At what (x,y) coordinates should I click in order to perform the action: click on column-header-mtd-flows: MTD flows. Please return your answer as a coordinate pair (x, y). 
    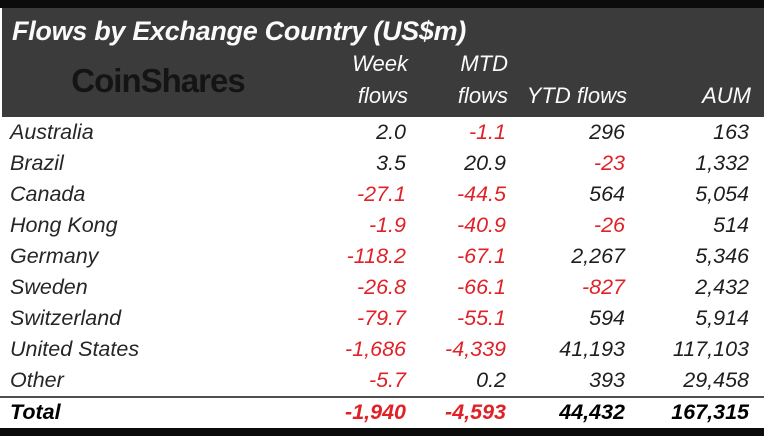
    Looking at the image, I should click on (458, 80).